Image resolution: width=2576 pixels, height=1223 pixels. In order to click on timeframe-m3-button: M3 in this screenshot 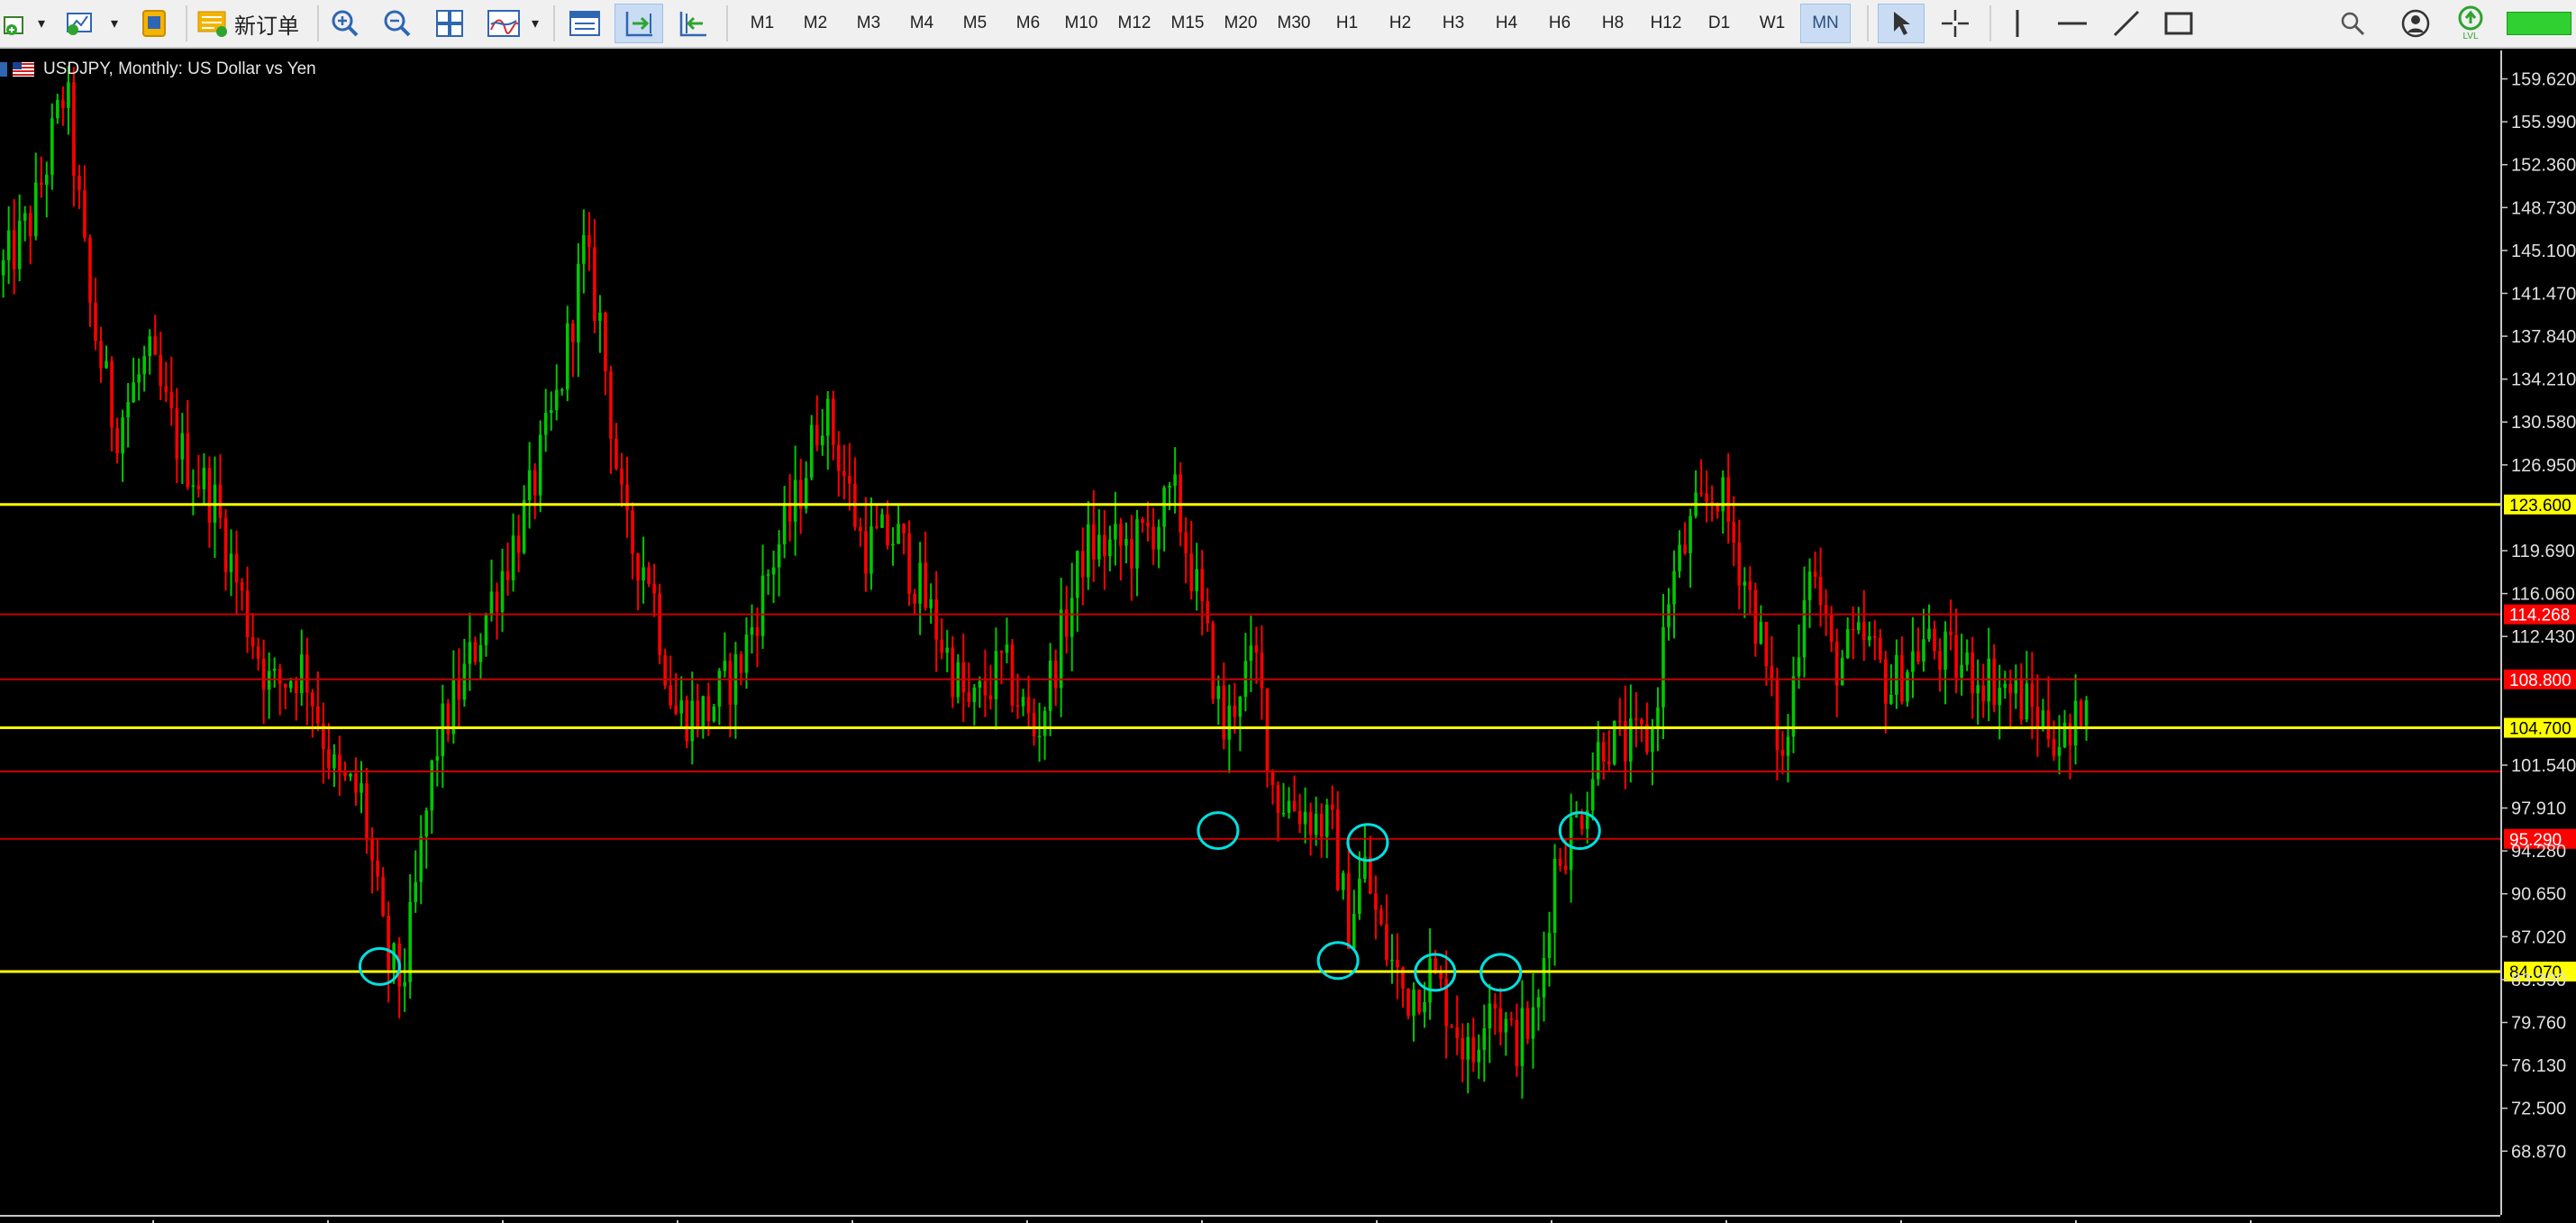, I will do `click(868, 23)`.